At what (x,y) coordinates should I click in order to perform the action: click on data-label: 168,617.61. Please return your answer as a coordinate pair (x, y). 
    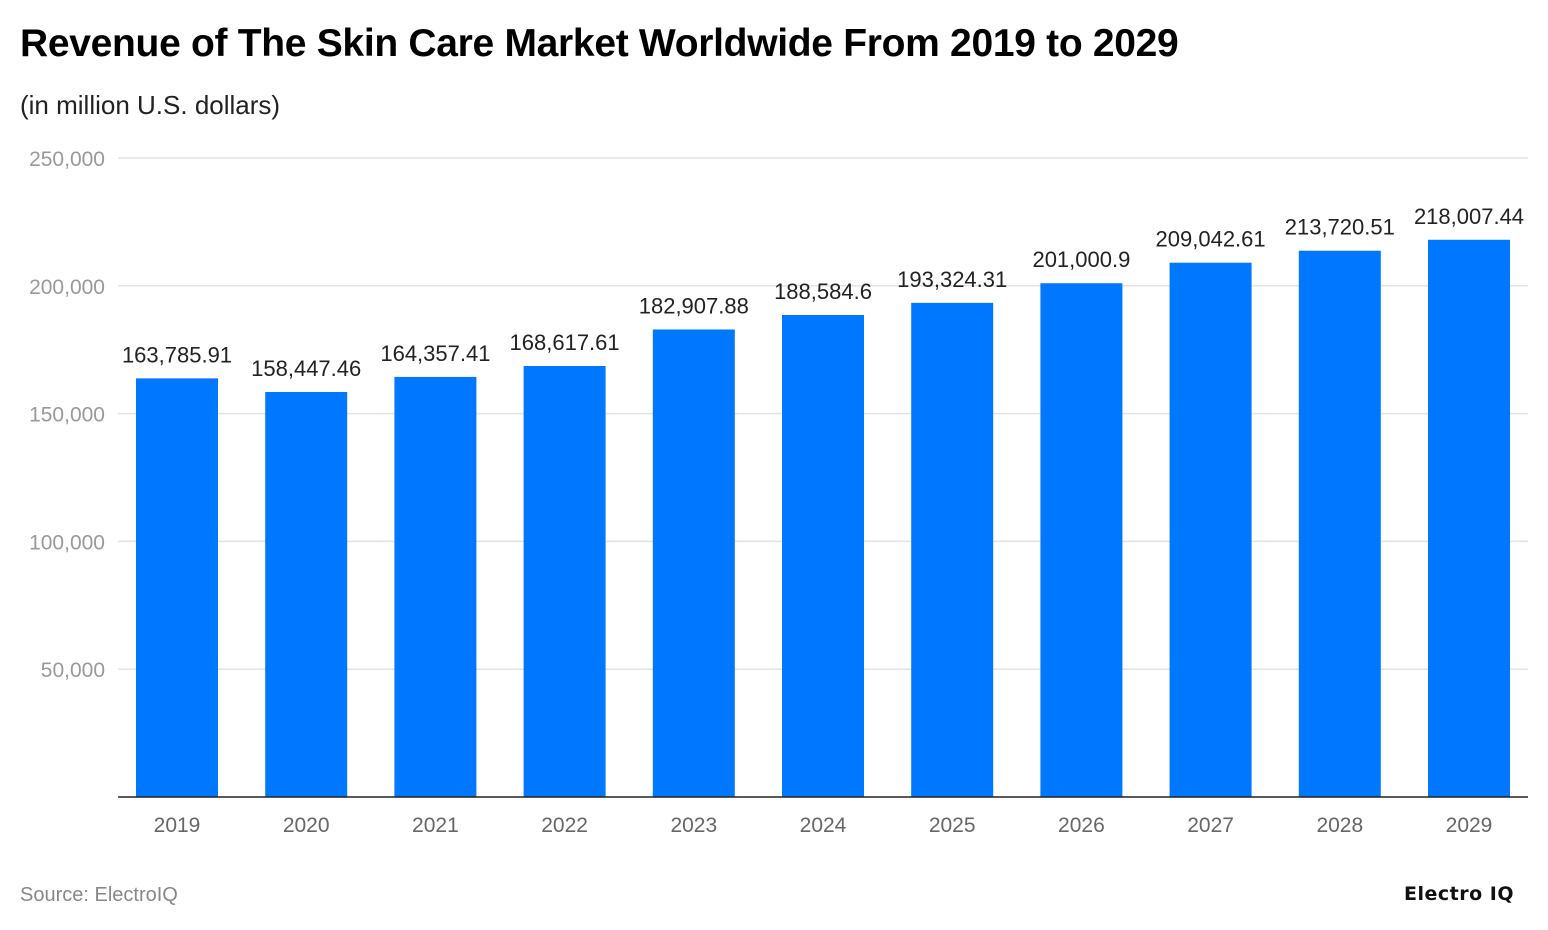
    Looking at the image, I should click on (565, 342).